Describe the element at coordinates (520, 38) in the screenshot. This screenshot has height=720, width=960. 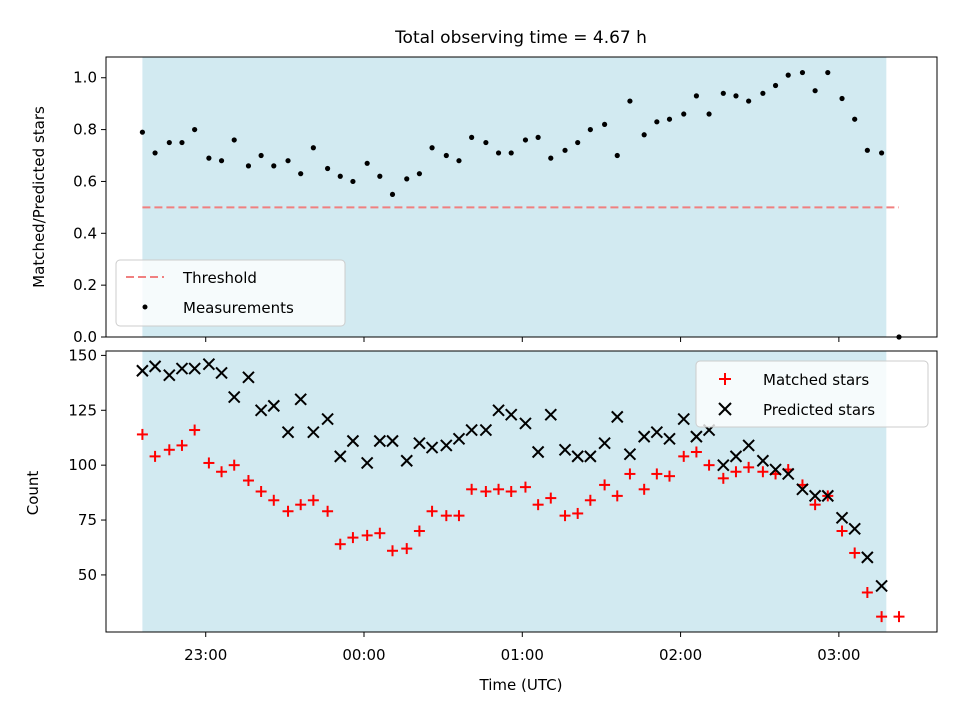
I see `chart-title: Total observing time = 4.67 h` at that location.